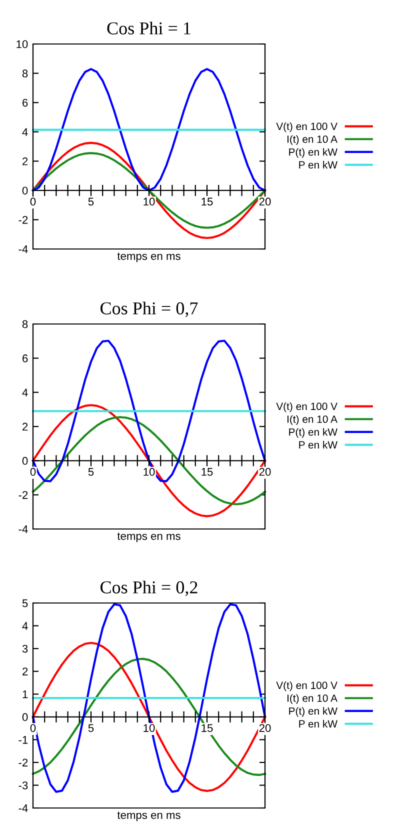 The height and width of the screenshot is (830, 400). What do you see at coordinates (22, 44) in the screenshot?
I see `y-tick-label: 10` at bounding box center [22, 44].